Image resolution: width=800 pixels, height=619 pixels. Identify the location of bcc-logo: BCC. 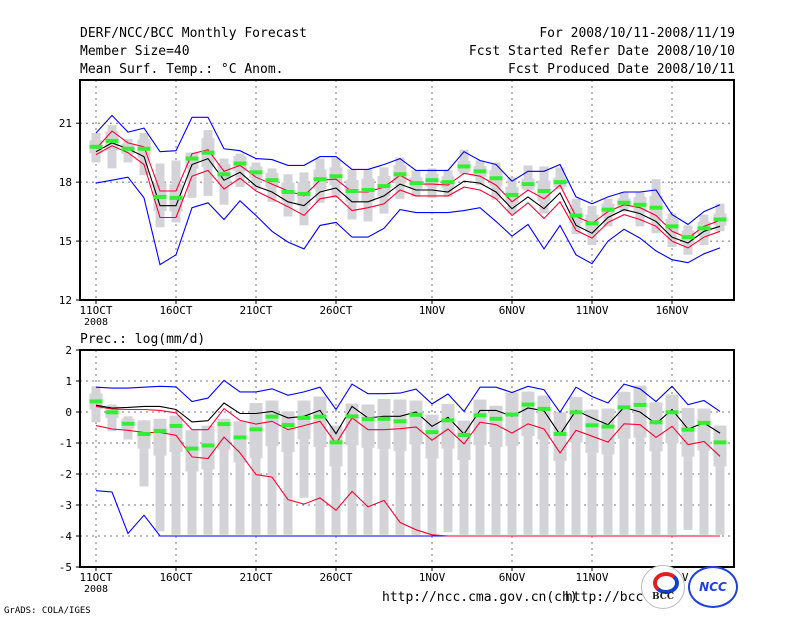
(663, 587).